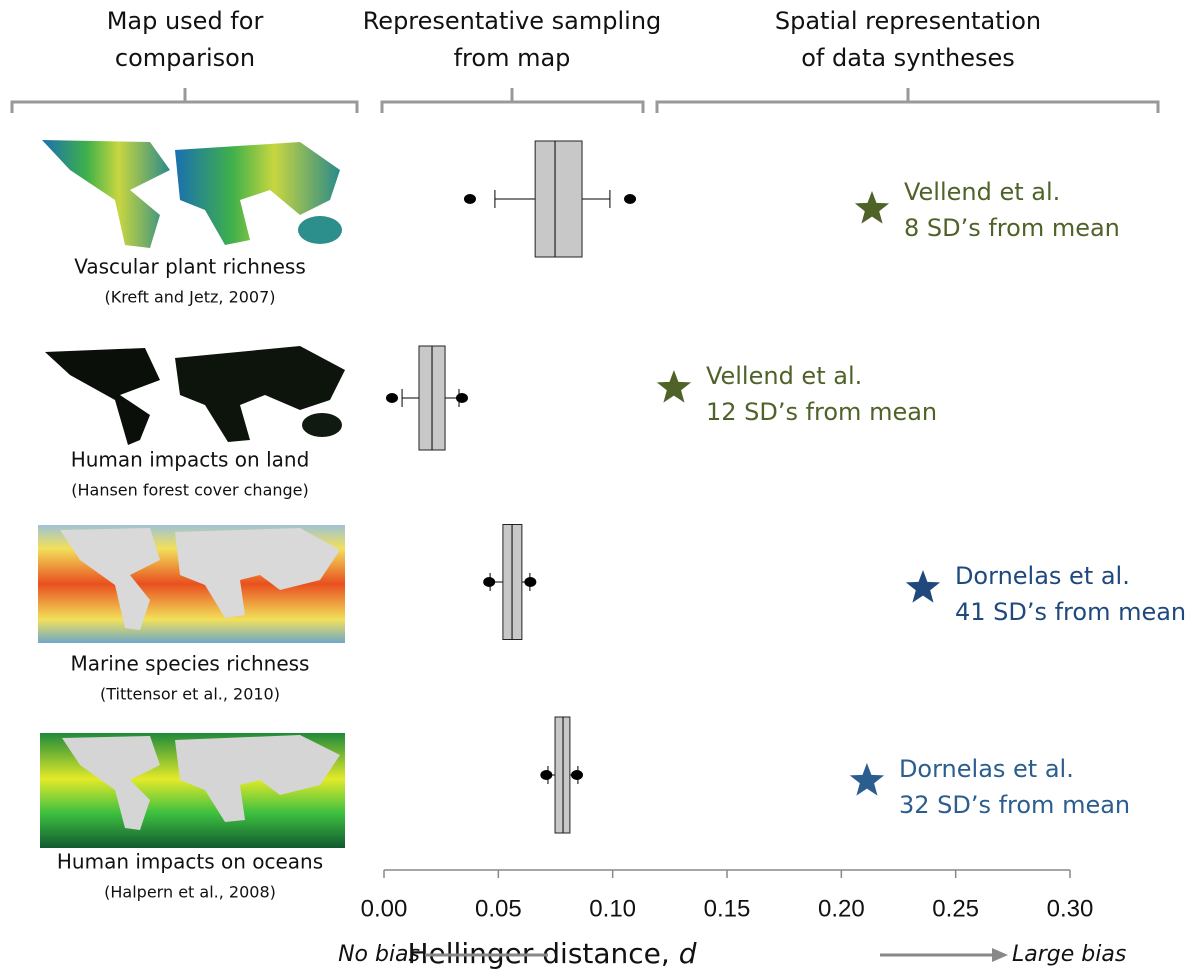 This screenshot has width=1198, height=973. What do you see at coordinates (384, 908) in the screenshot?
I see `x-tick-label: 0.00` at bounding box center [384, 908].